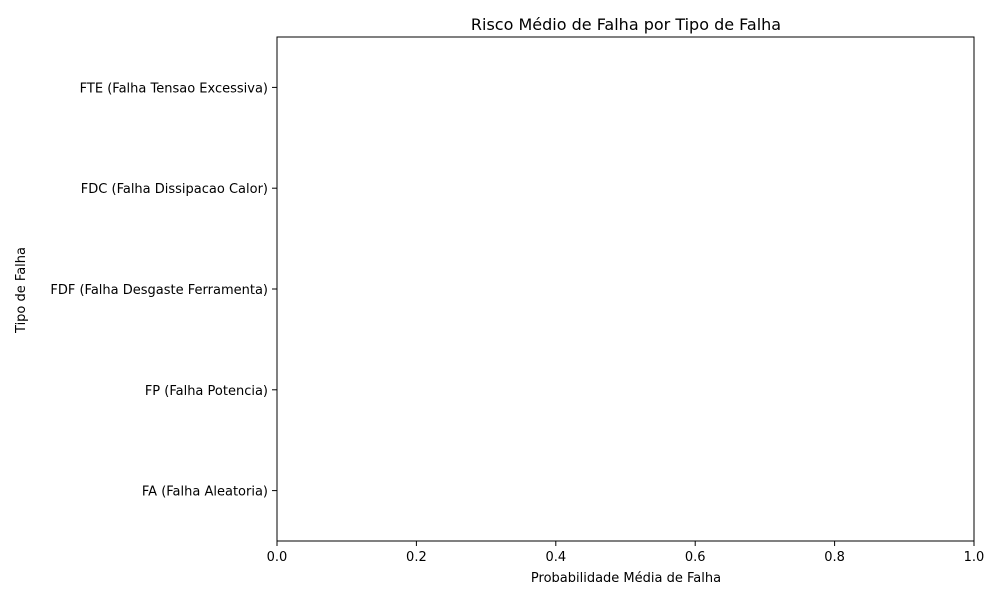 This screenshot has width=1000, height=600. I want to click on x-axis: 0.0 0.2 0.4 0.6 0.8 1.0, so click(626, 553).